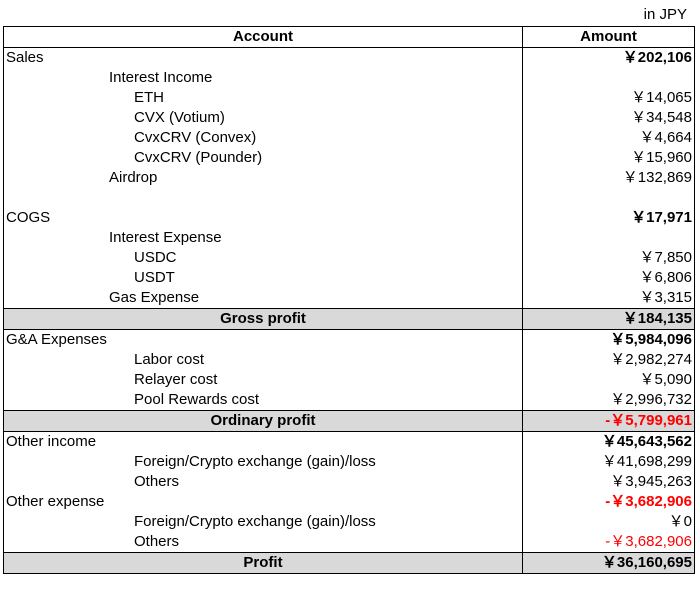 The height and width of the screenshot is (600, 695). I want to click on cvx-votium-row: CVX (Votium) ￥34,548, so click(349, 118).